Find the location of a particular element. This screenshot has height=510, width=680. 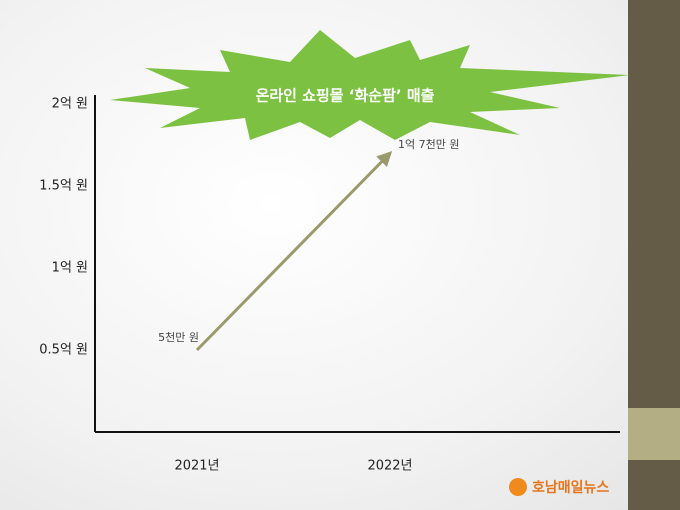

trend-arrow is located at coordinates (294, 251).